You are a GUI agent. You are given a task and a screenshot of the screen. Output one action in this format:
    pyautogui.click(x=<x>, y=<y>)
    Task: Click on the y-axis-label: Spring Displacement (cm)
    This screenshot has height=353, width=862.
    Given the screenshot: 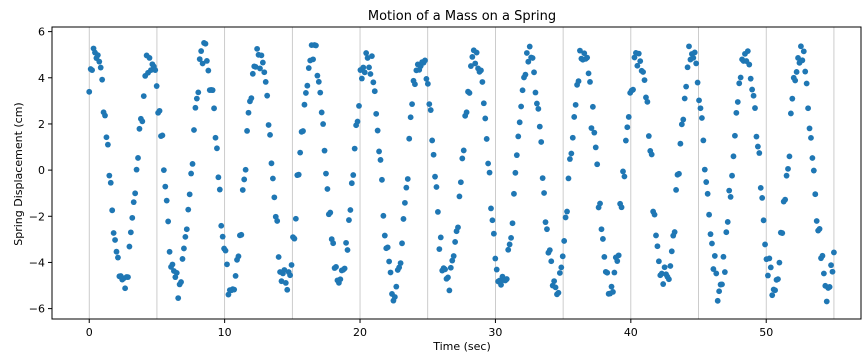 What is the action you would take?
    pyautogui.click(x=18, y=173)
    